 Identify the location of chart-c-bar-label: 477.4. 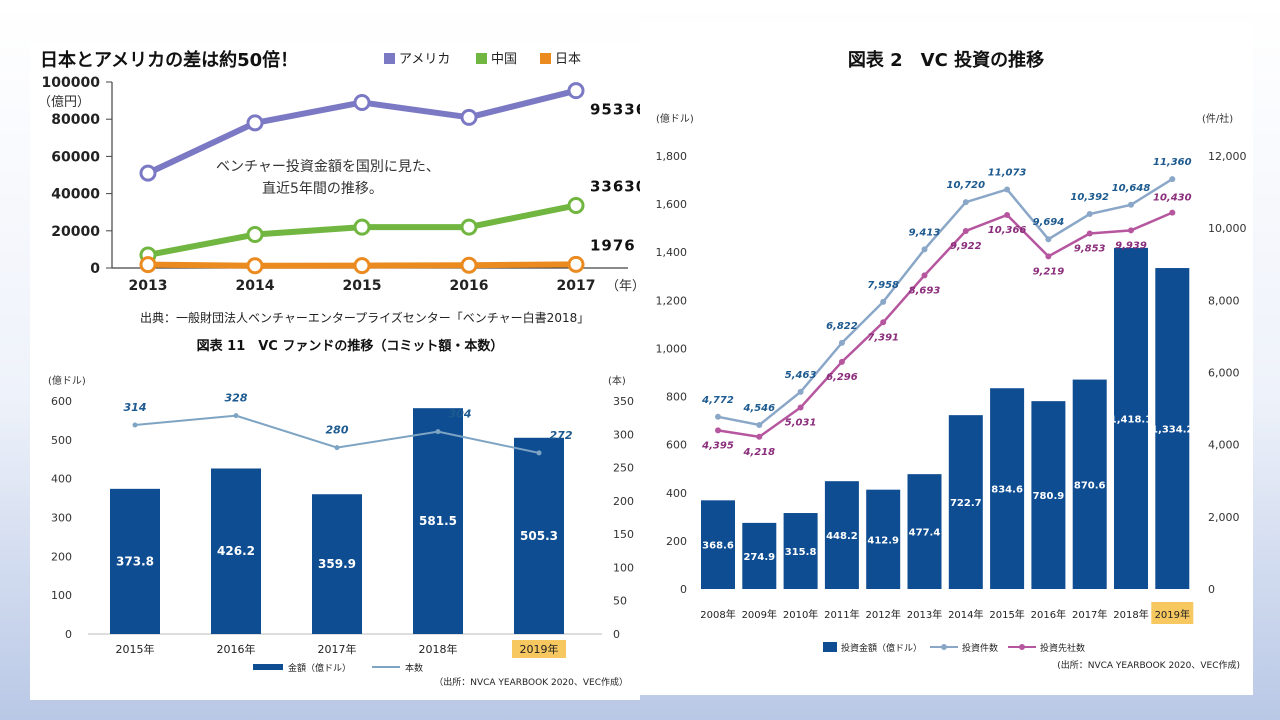
(925, 533).